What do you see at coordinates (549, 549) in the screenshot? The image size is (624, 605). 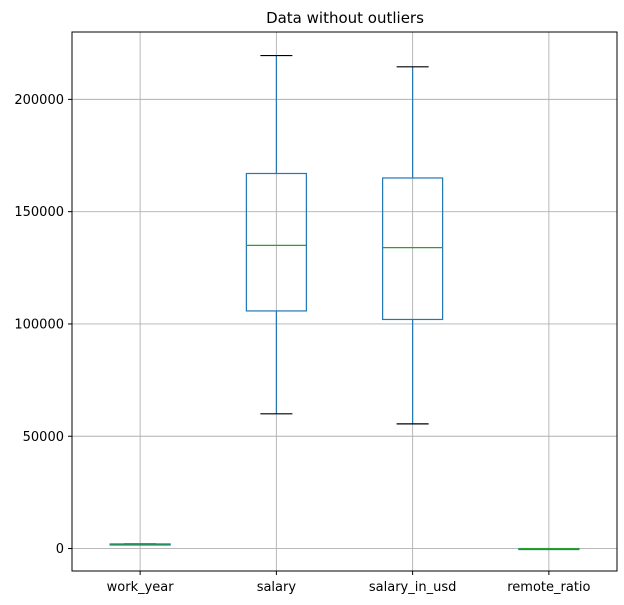 I see `box-remote_ratio` at bounding box center [549, 549].